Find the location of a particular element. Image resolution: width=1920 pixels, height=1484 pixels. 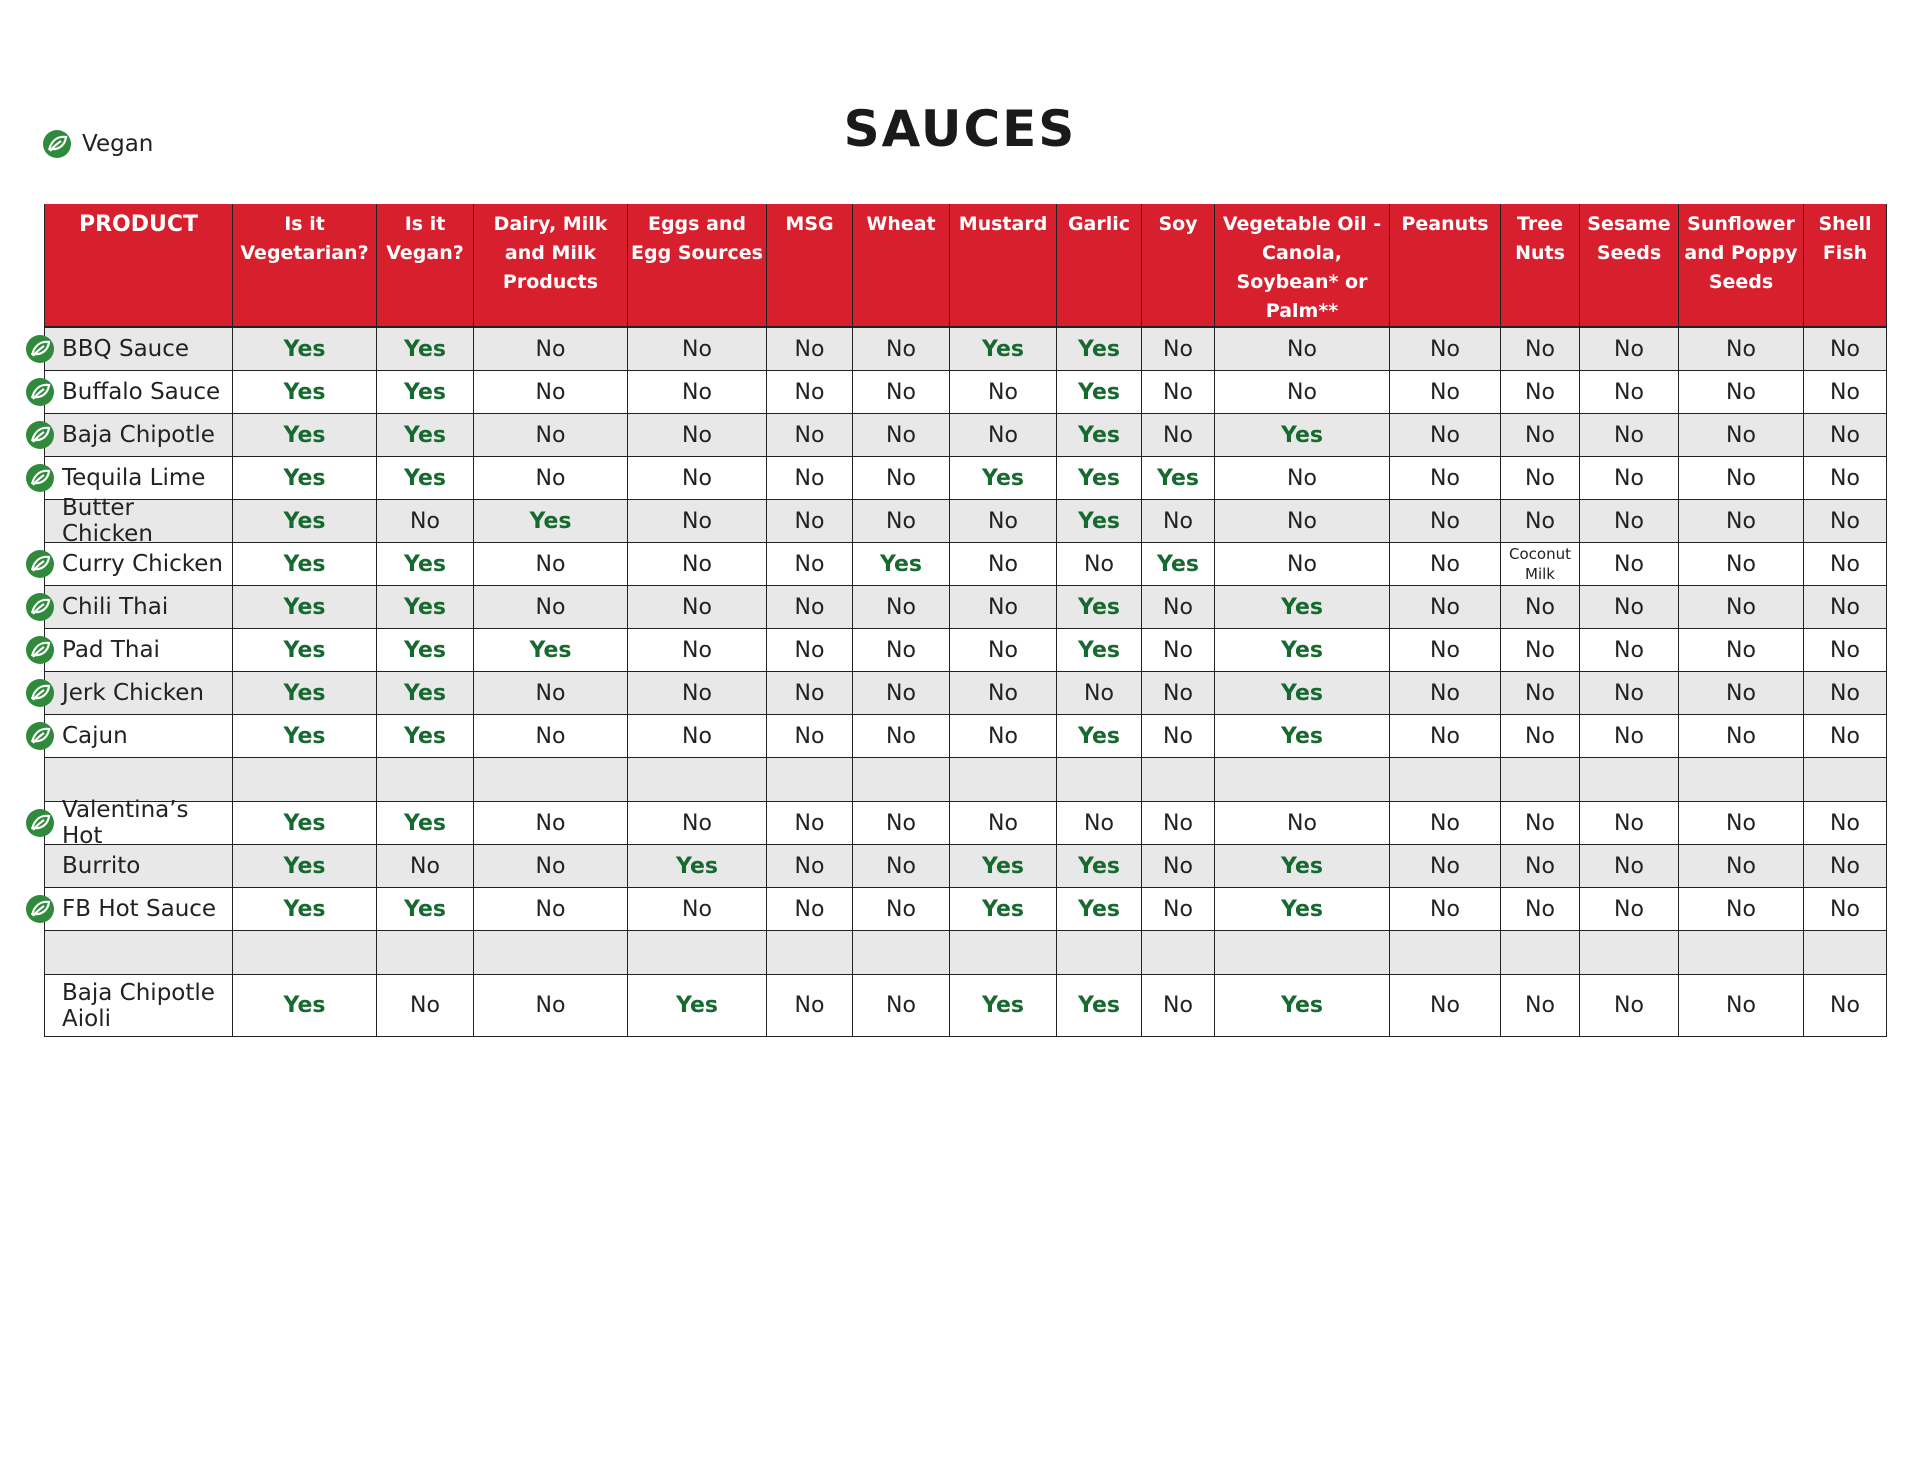

product-name: Tequila Lime is located at coordinates (134, 478).